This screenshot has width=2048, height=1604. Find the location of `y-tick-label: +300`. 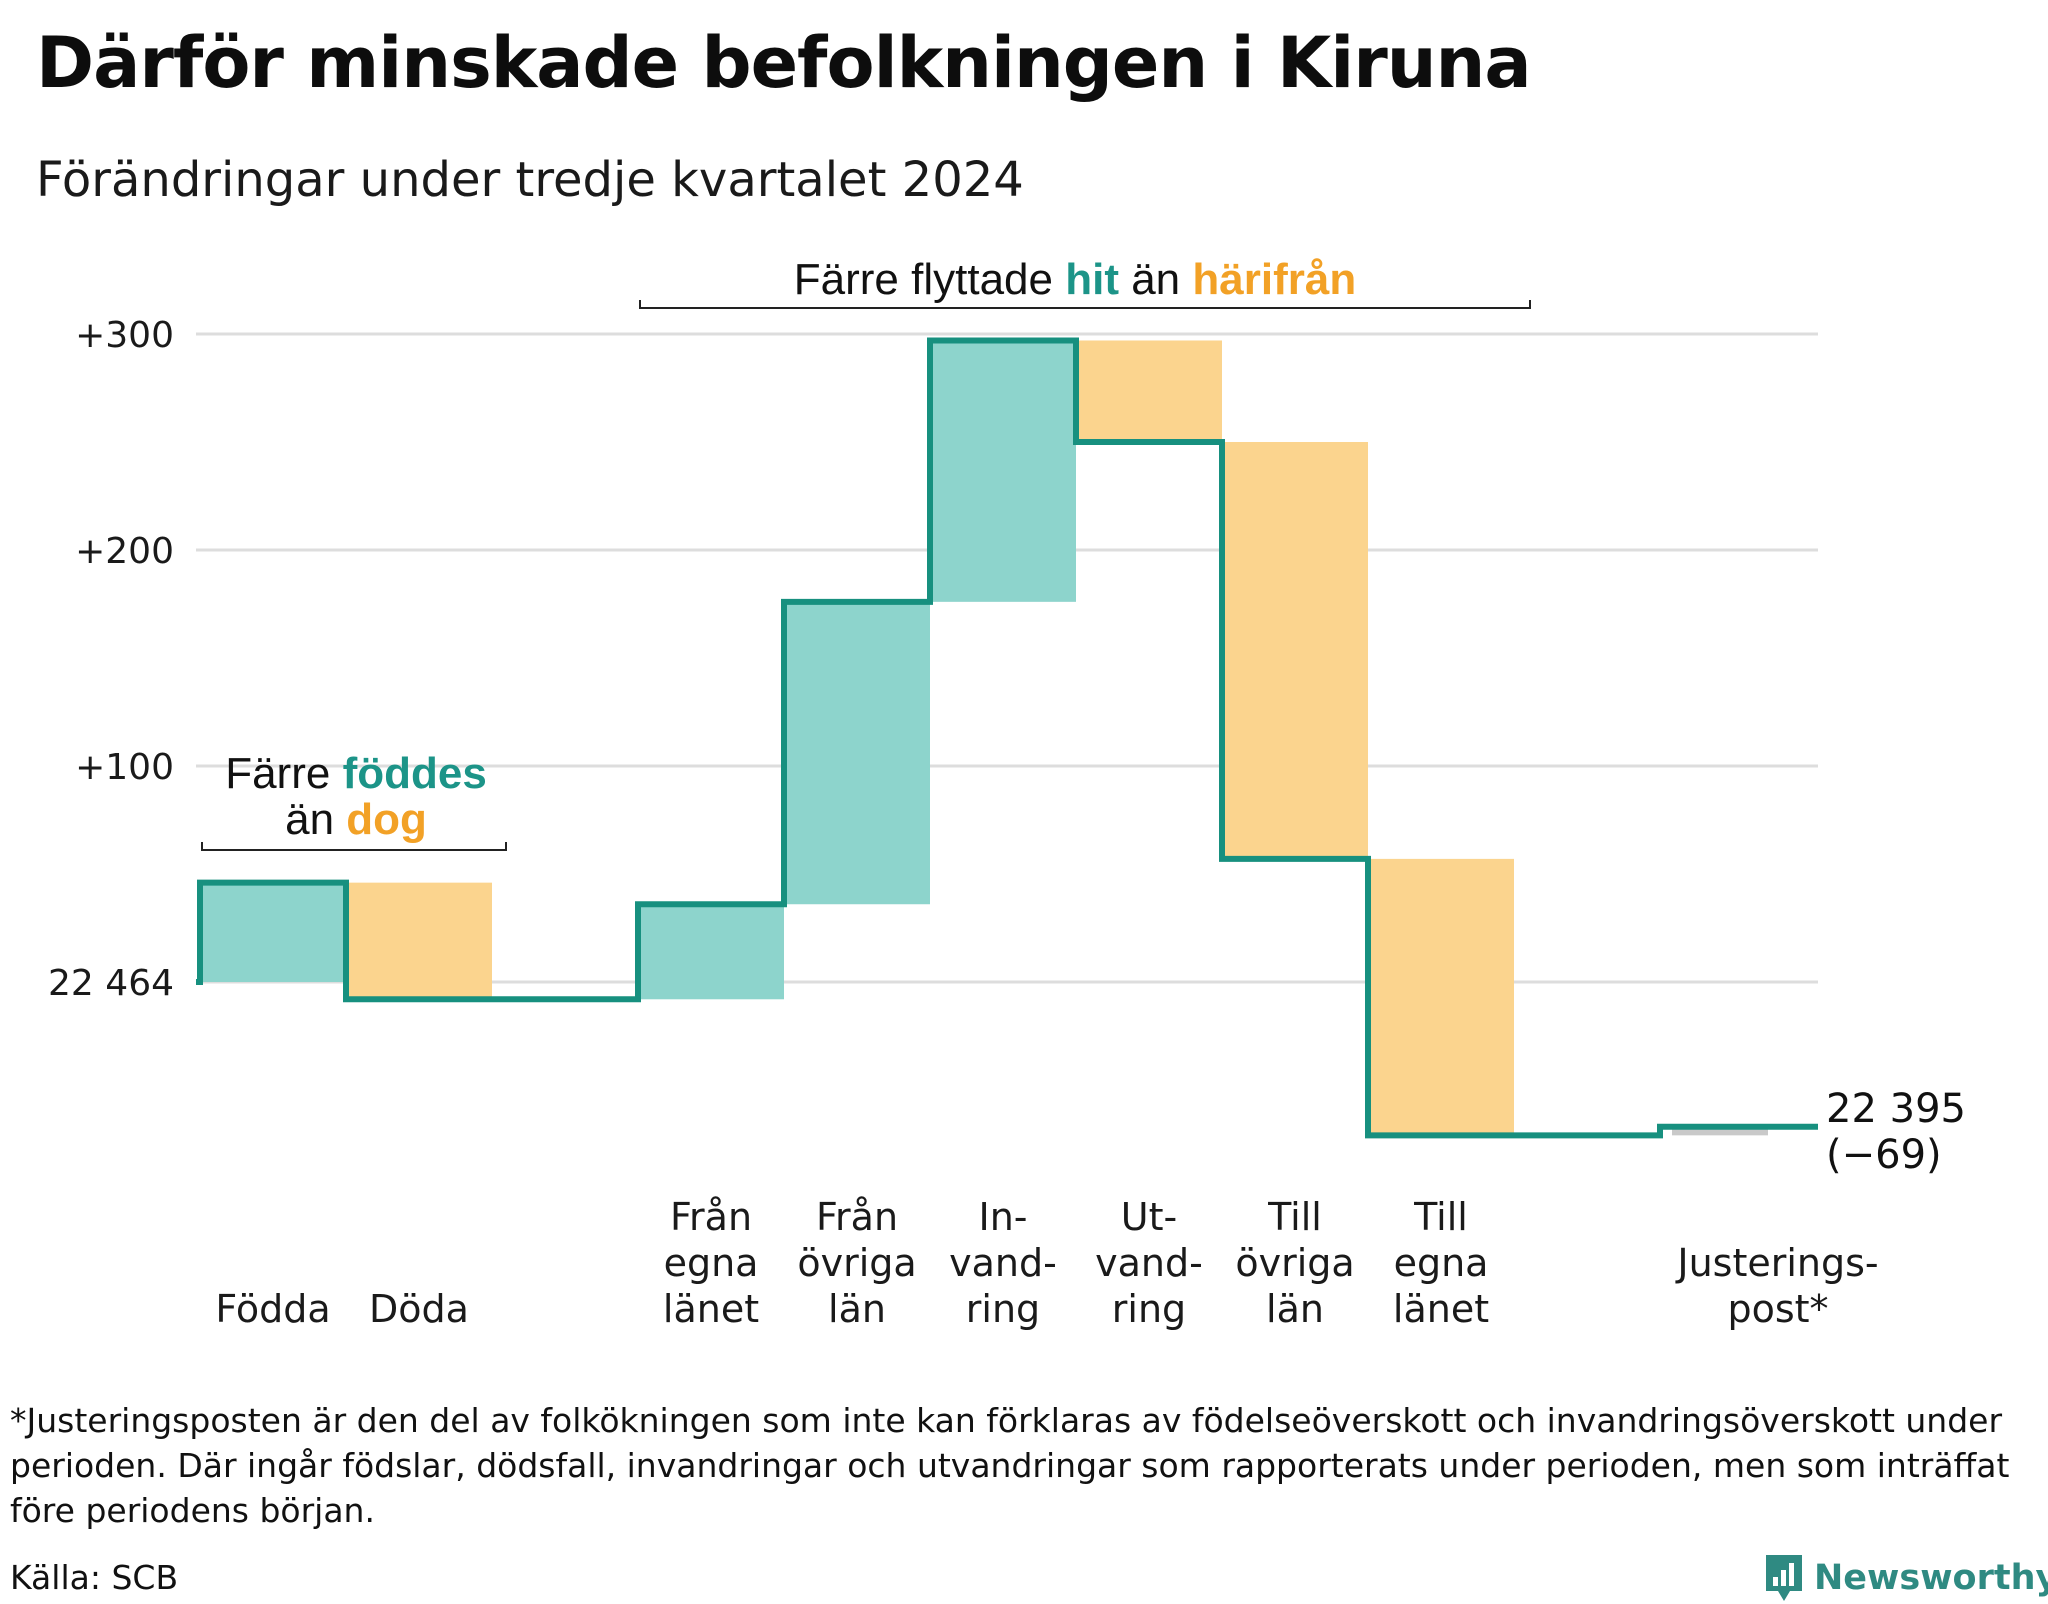

y-tick-label: +300 is located at coordinates (124, 335).